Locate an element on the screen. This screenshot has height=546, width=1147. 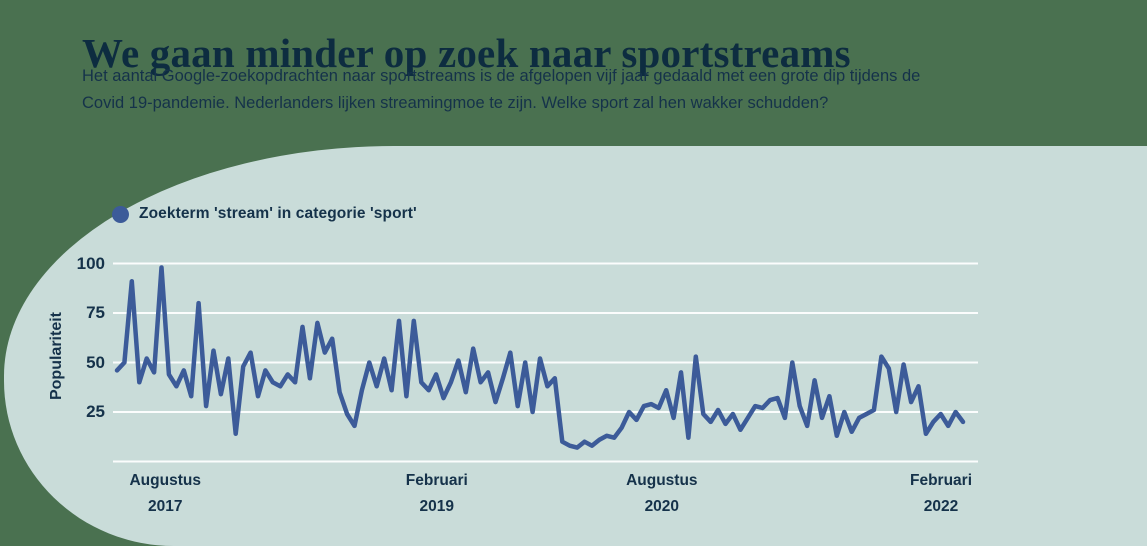
y-tick-label: 75 is located at coordinates (95, 312).